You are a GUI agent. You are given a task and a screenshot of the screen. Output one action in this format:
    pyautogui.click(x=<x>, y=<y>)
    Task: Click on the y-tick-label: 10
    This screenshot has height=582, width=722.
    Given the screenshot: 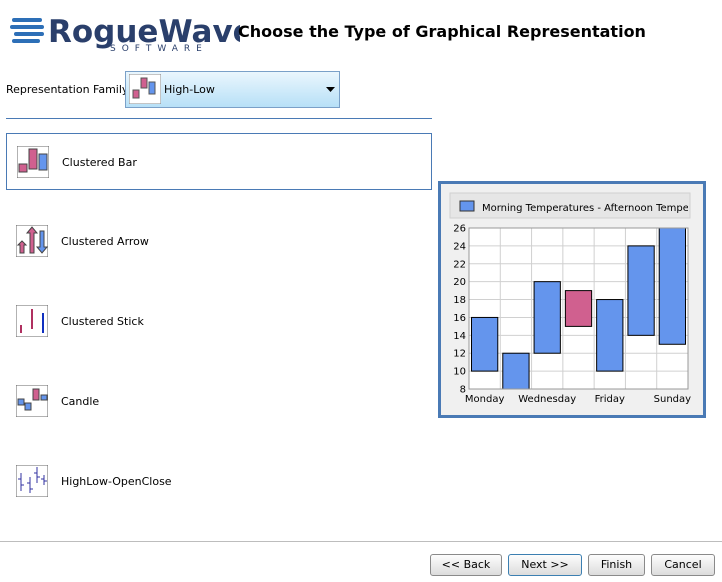 What is the action you would take?
    pyautogui.click(x=459, y=372)
    